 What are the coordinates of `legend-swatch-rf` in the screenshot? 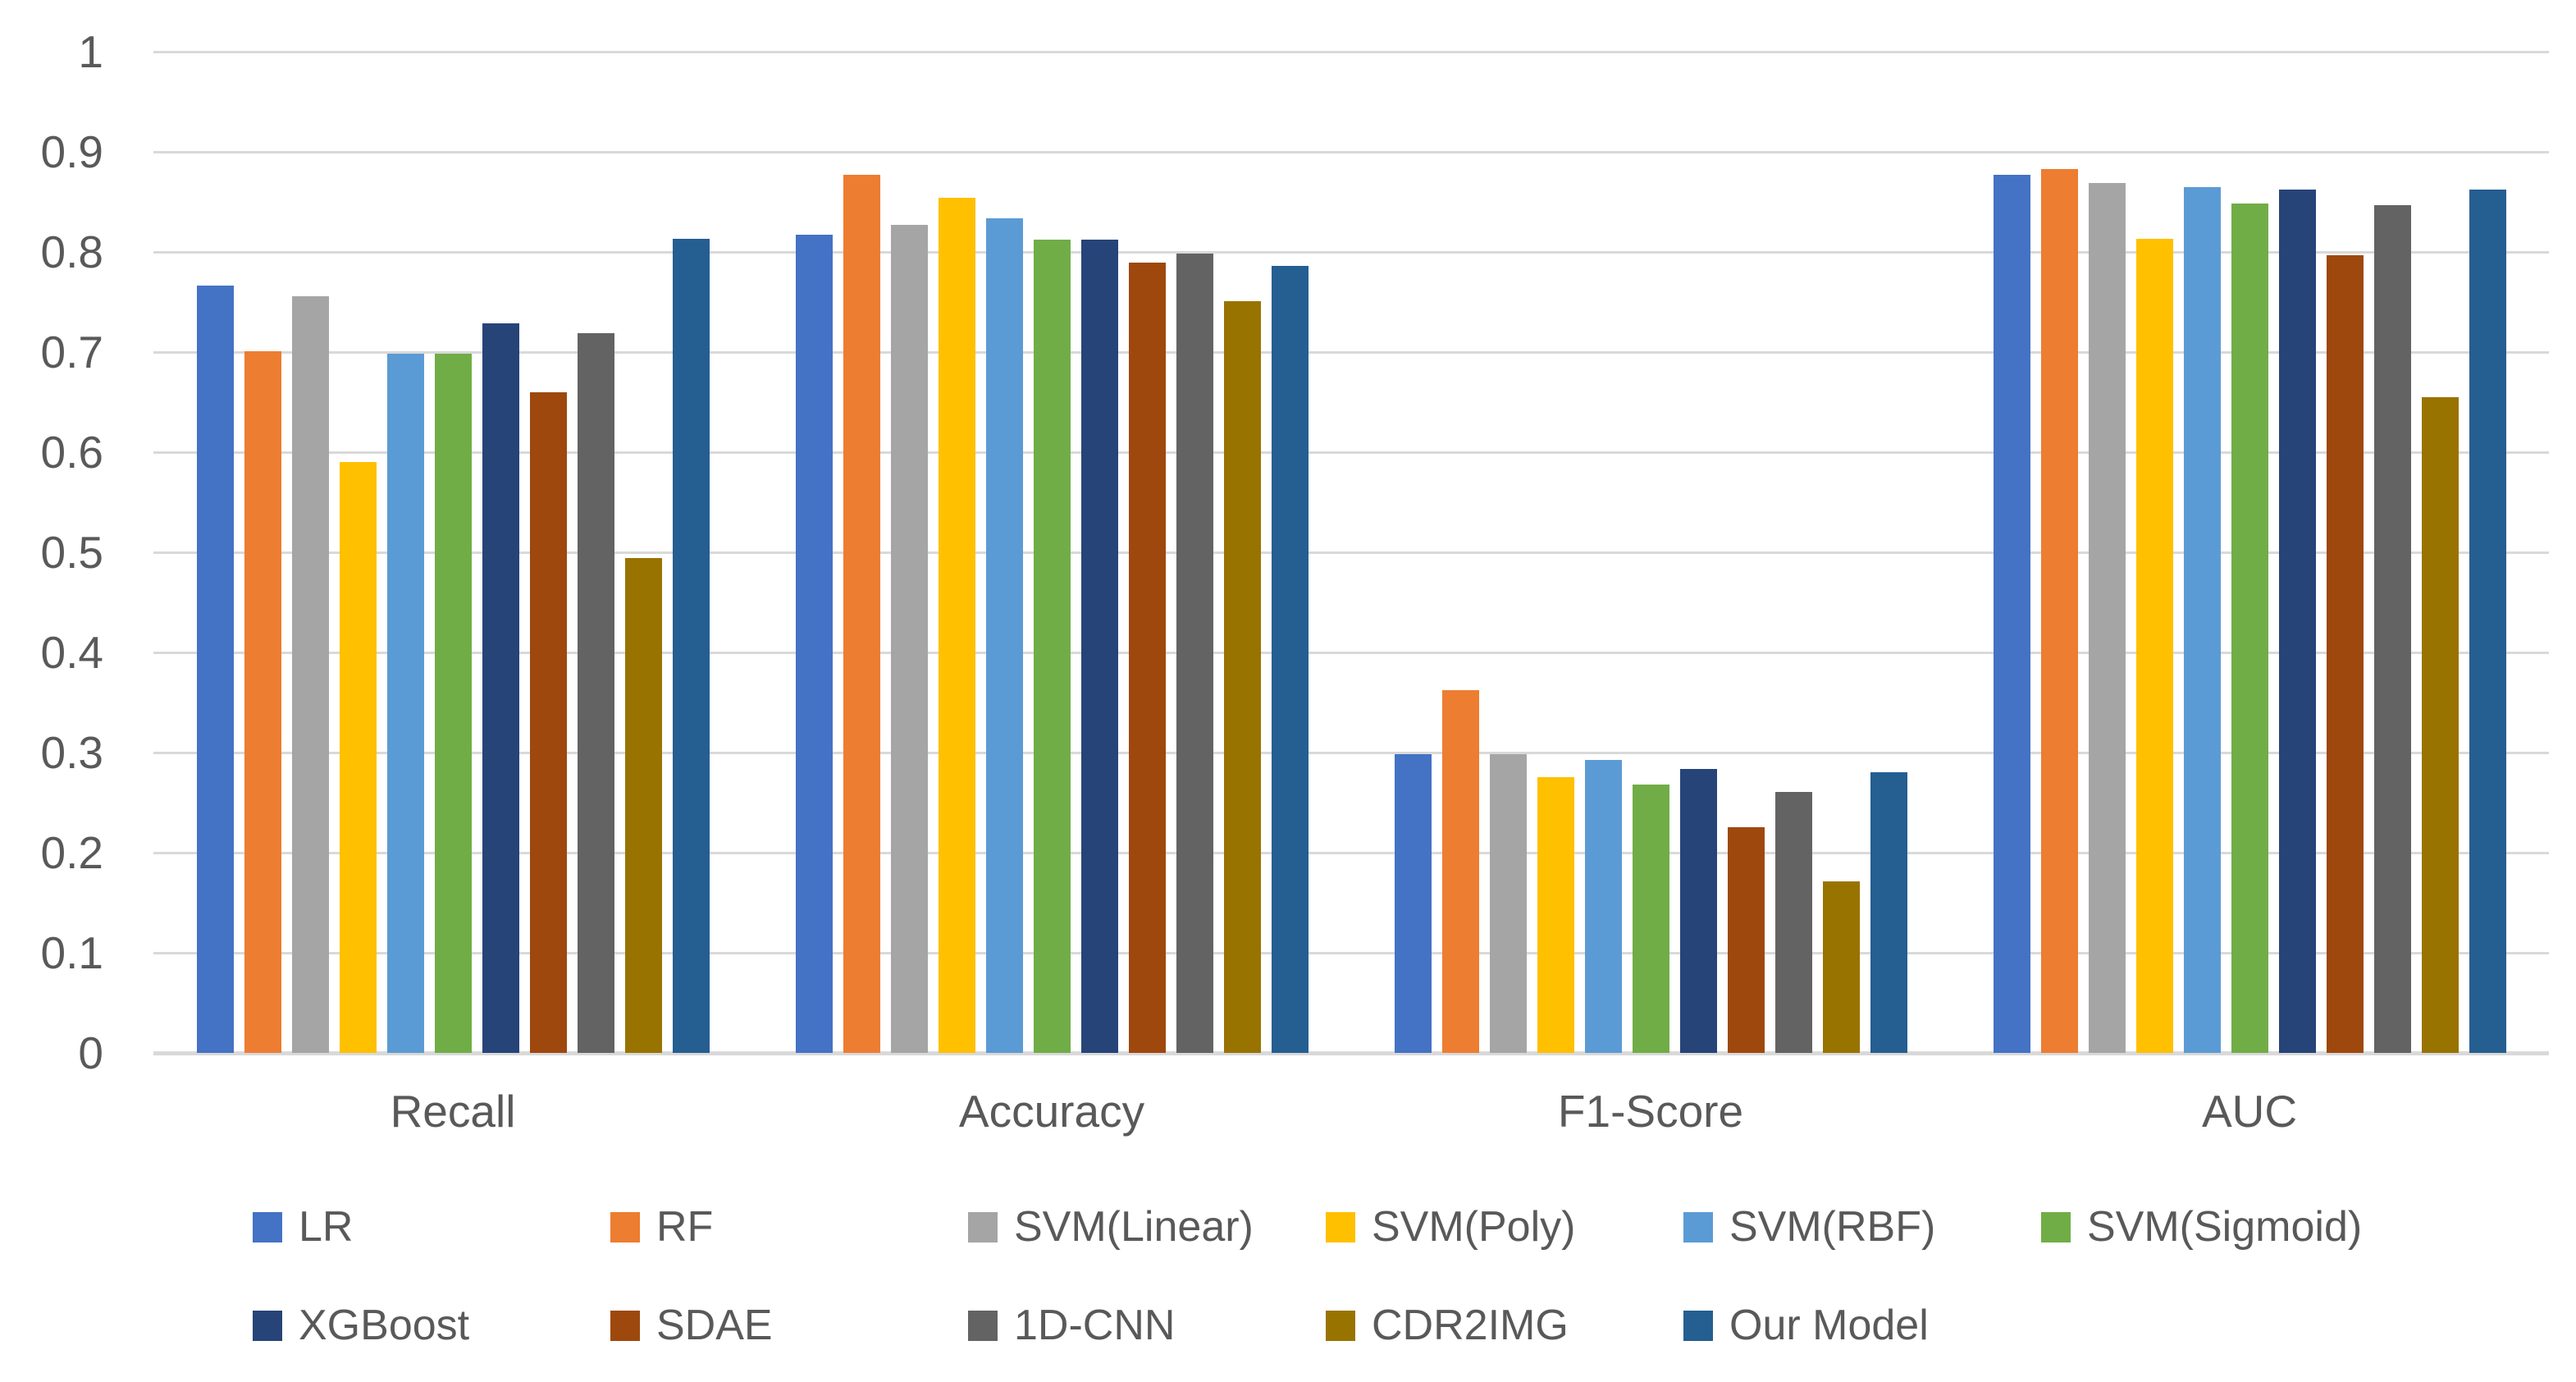 It's located at (625, 1226).